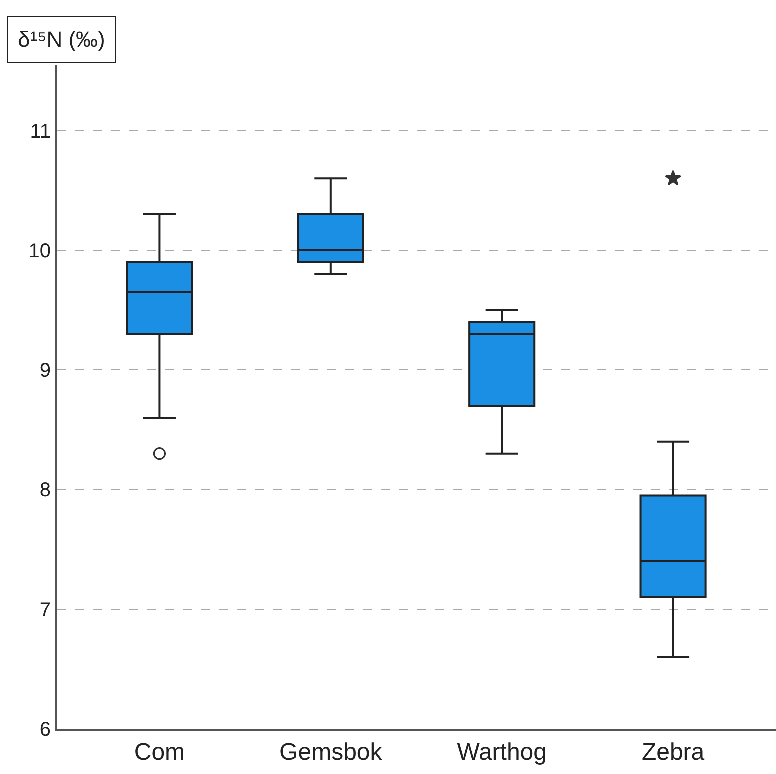 Image resolution: width=776 pixels, height=774 pixels. I want to click on y-tick-label: 9, so click(45, 371).